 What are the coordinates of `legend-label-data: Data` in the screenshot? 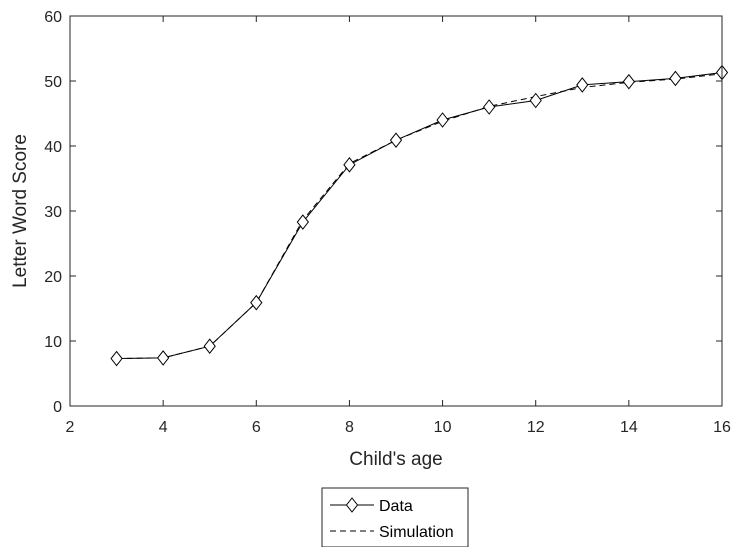 It's located at (396, 506).